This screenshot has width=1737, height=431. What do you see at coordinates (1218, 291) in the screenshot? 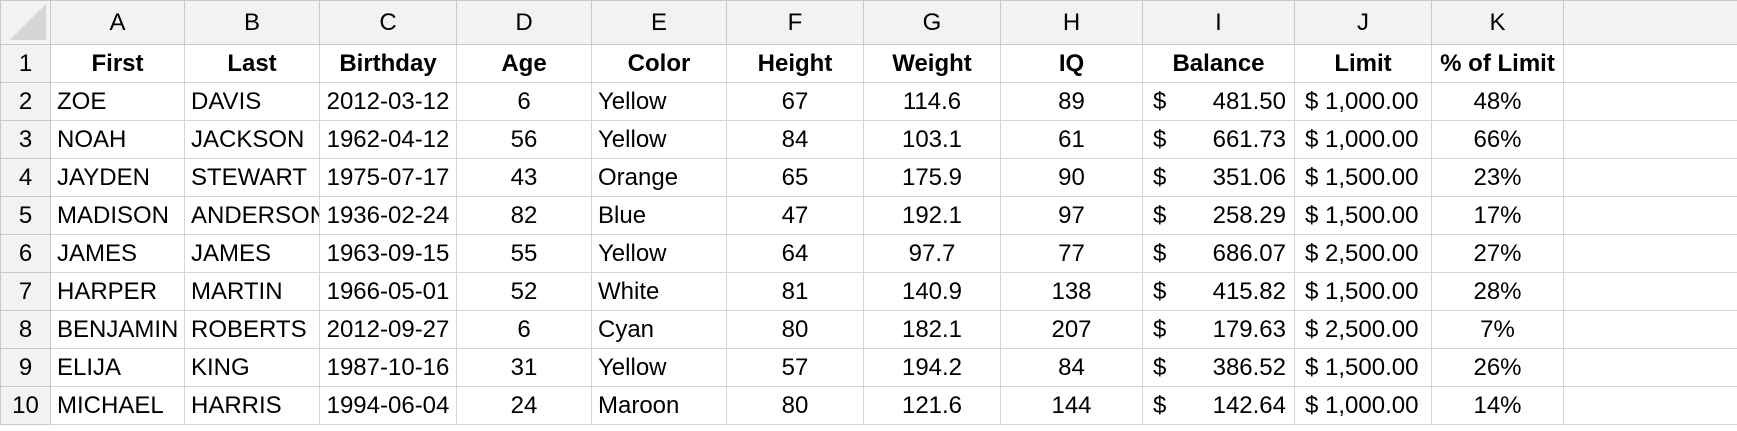
I see `cell-balance: $415.82` at bounding box center [1218, 291].